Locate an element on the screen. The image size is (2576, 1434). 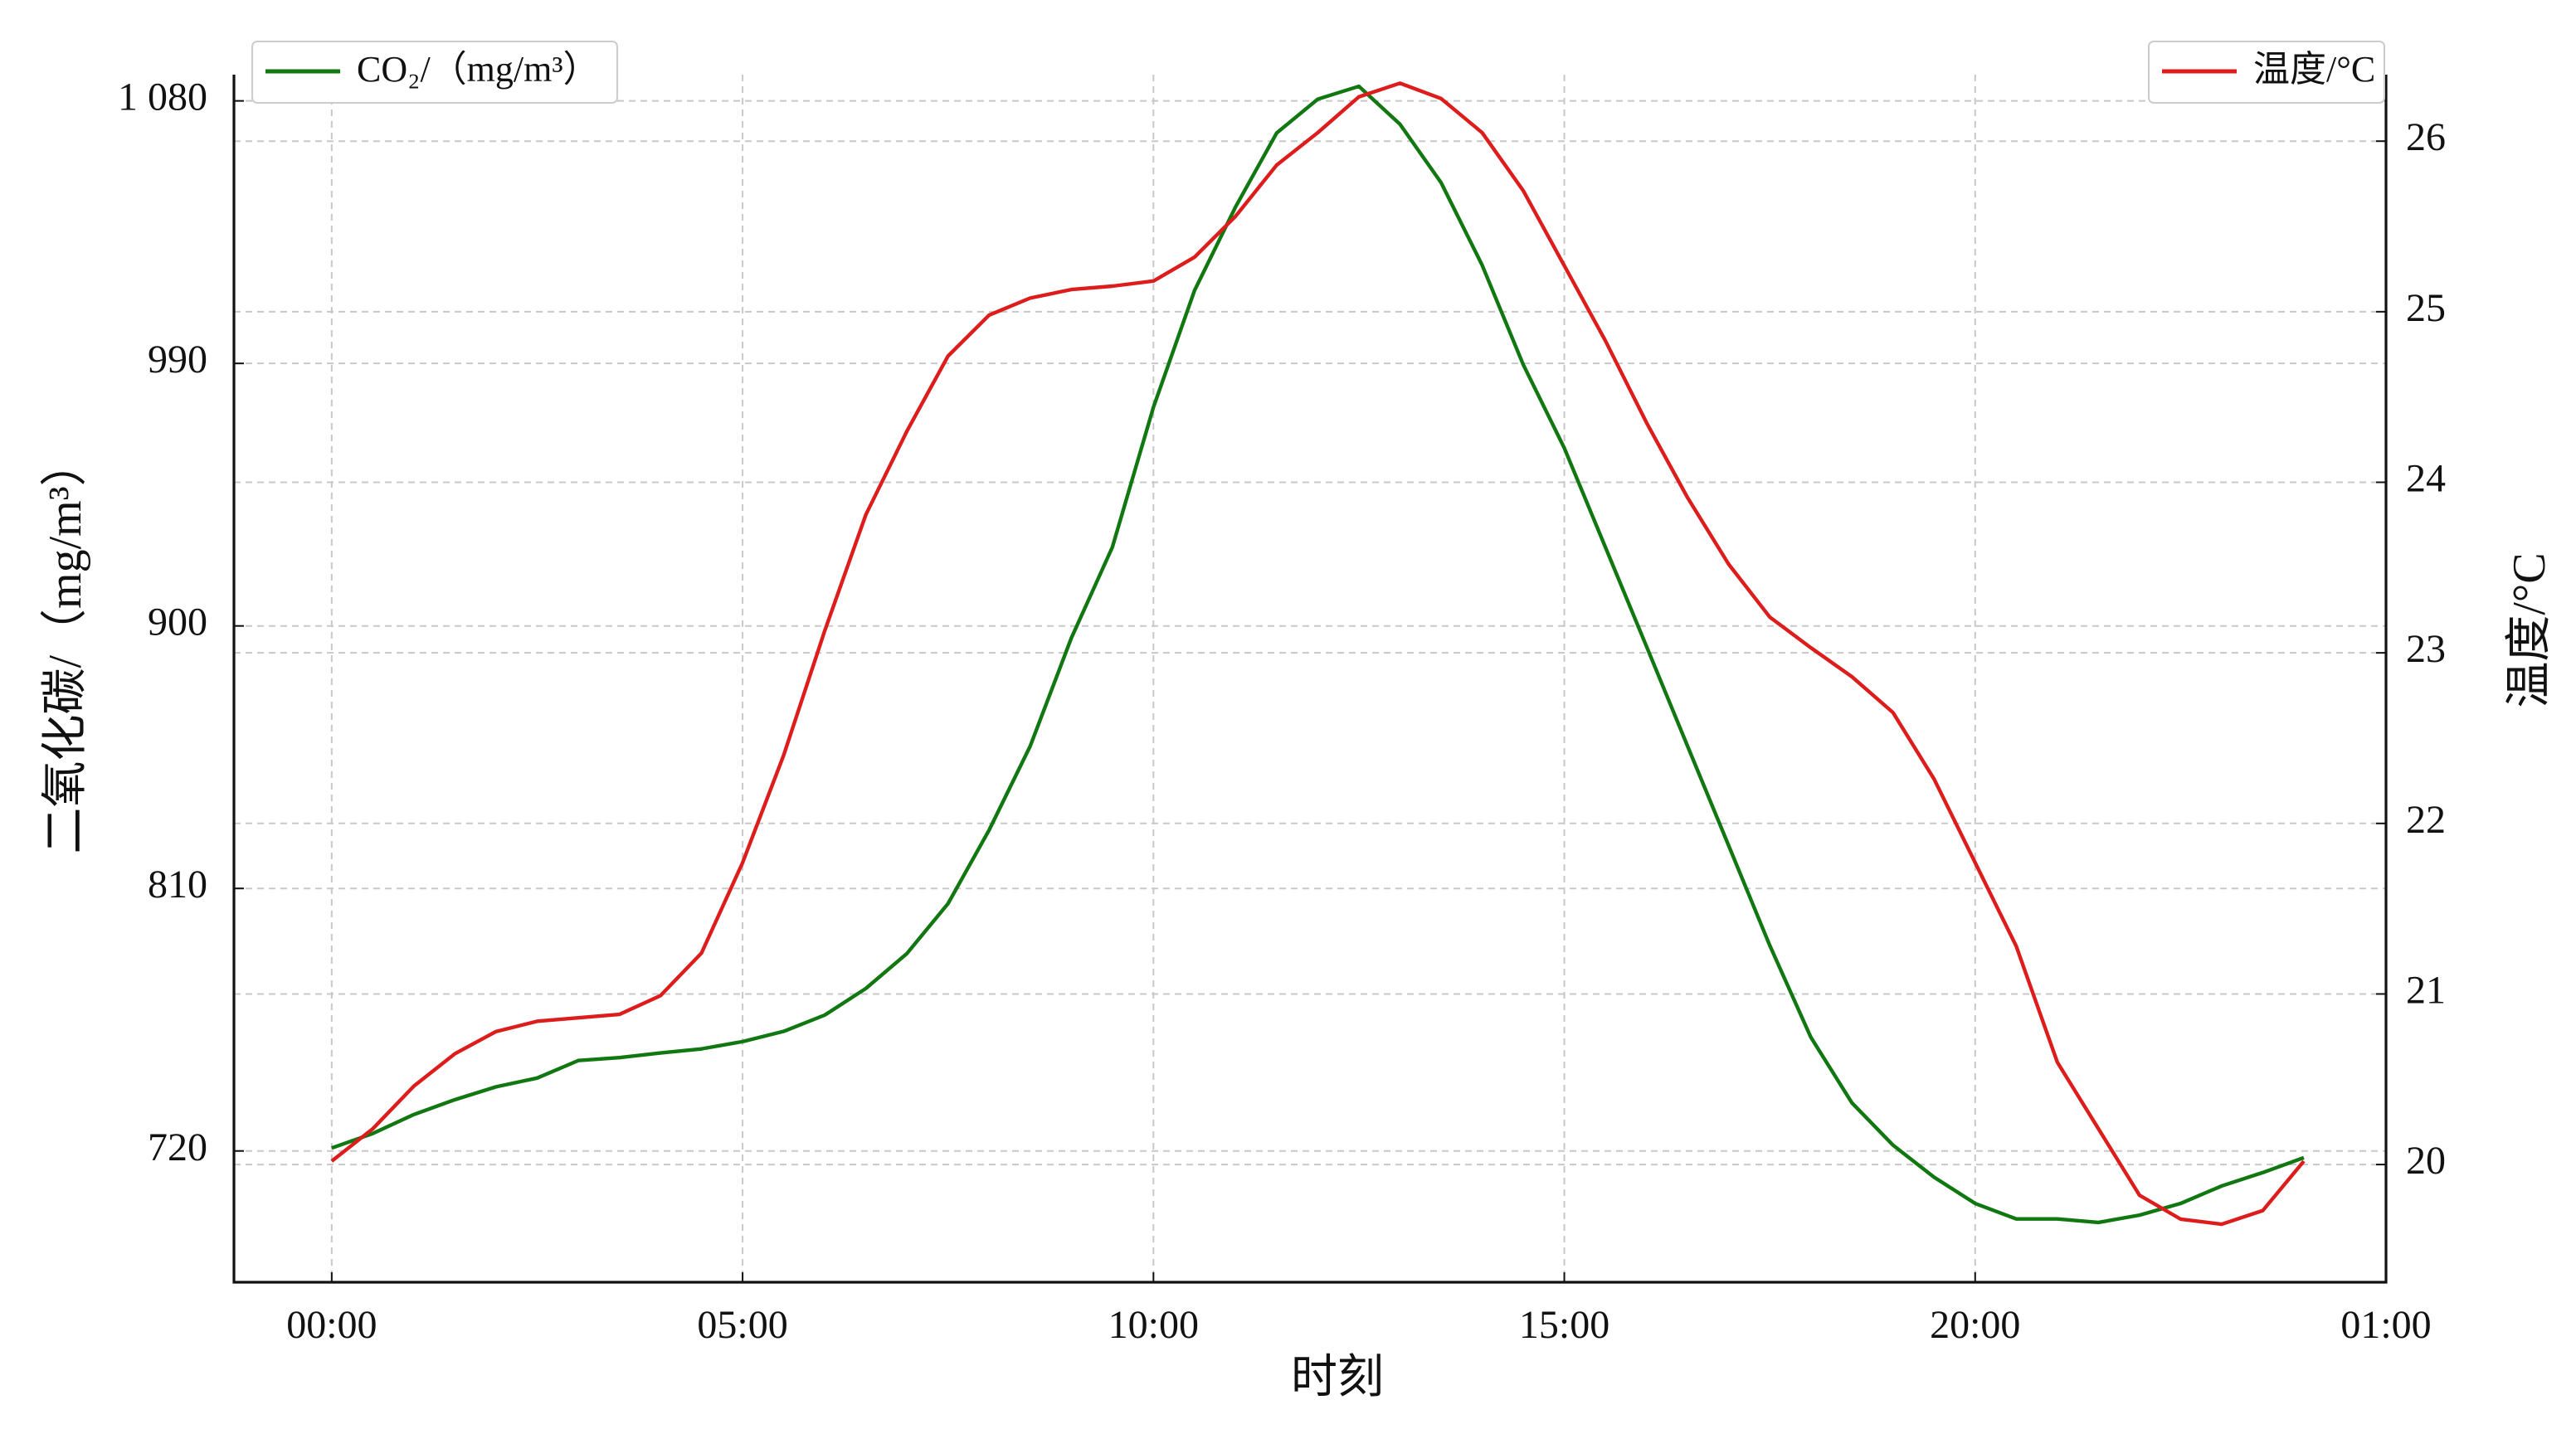
x-tick-label: 15:00 is located at coordinates (1564, 1325).